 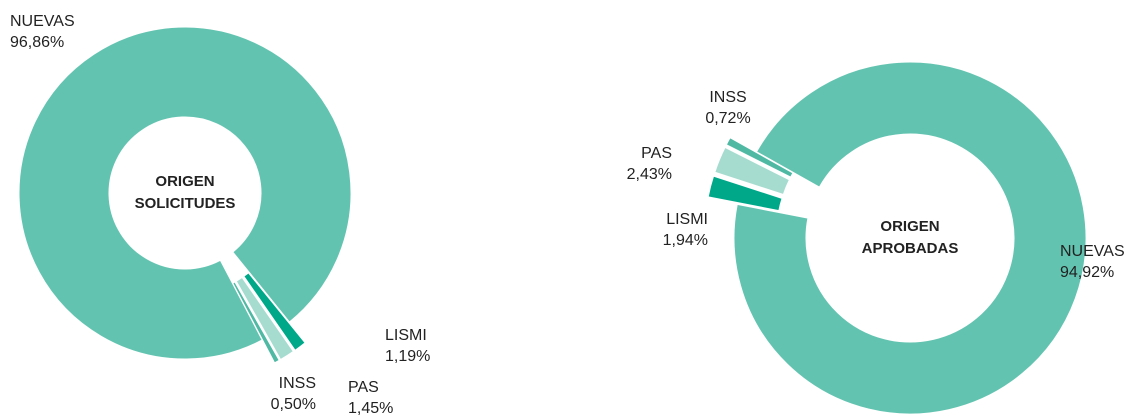 I want to click on slice-value-label: 0,50%, so click(x=293, y=404).